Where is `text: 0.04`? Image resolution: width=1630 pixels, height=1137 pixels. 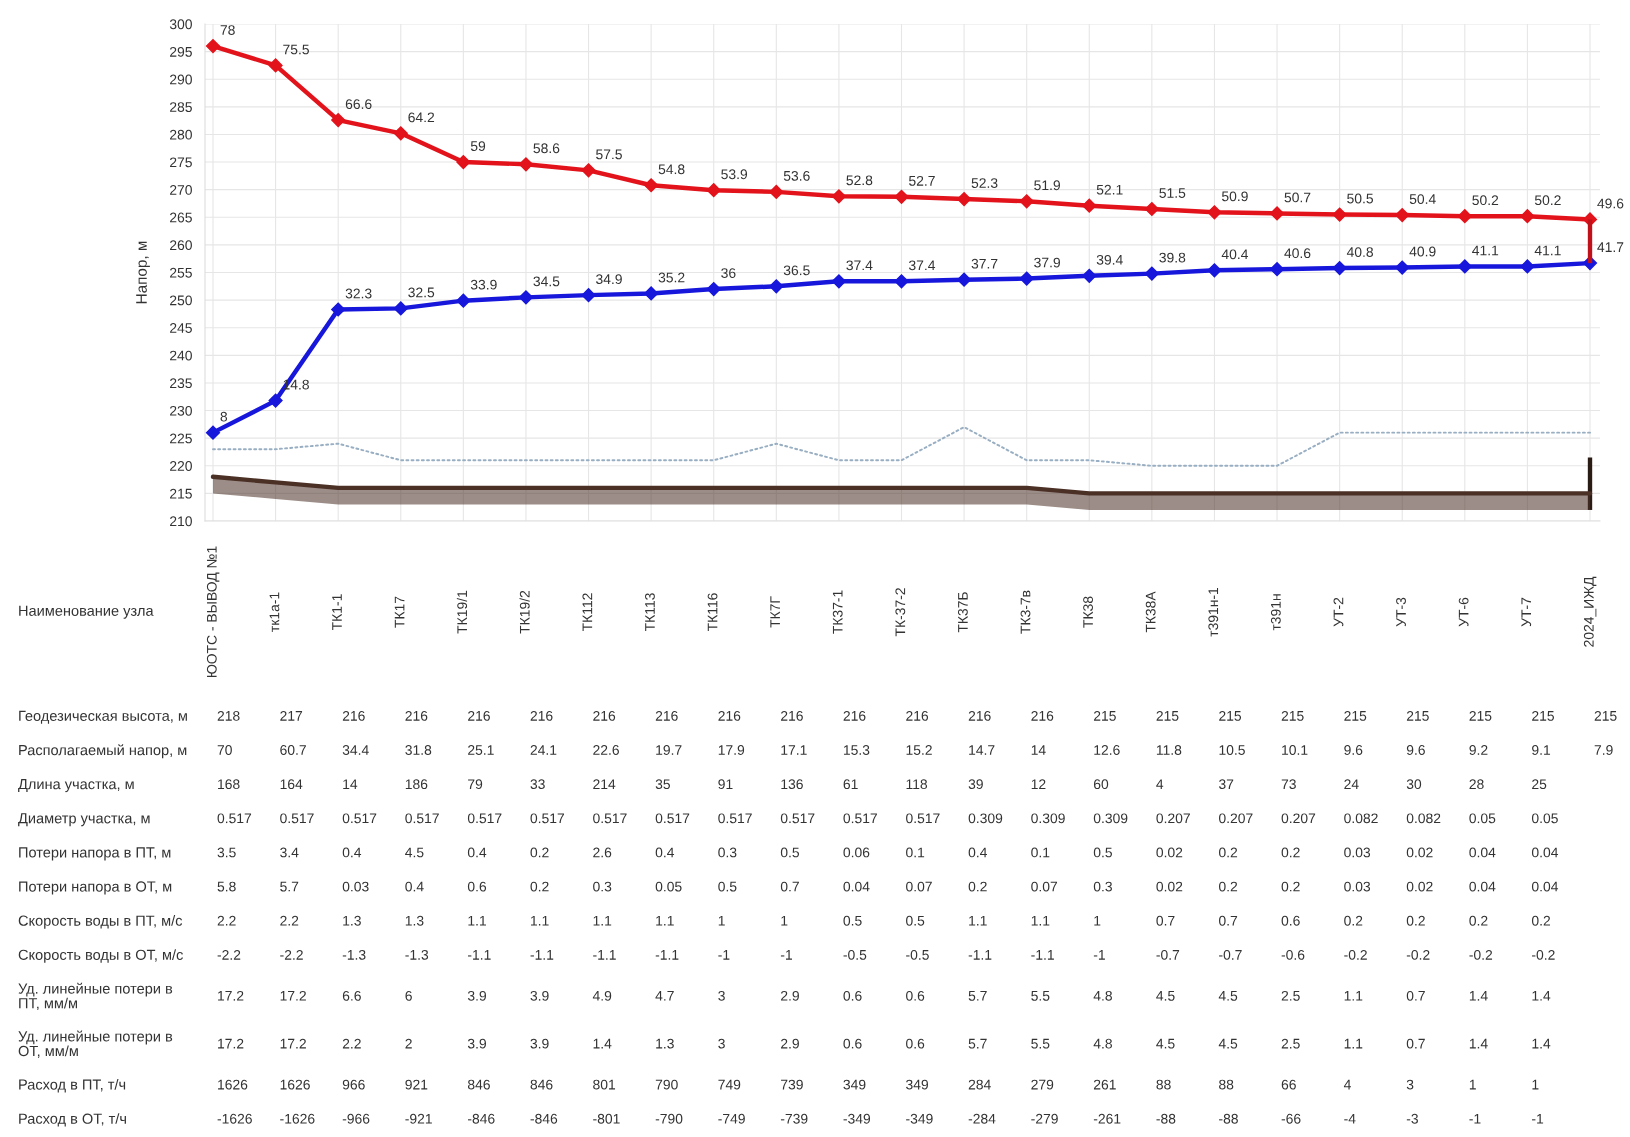 text: 0.04 is located at coordinates (1545, 886).